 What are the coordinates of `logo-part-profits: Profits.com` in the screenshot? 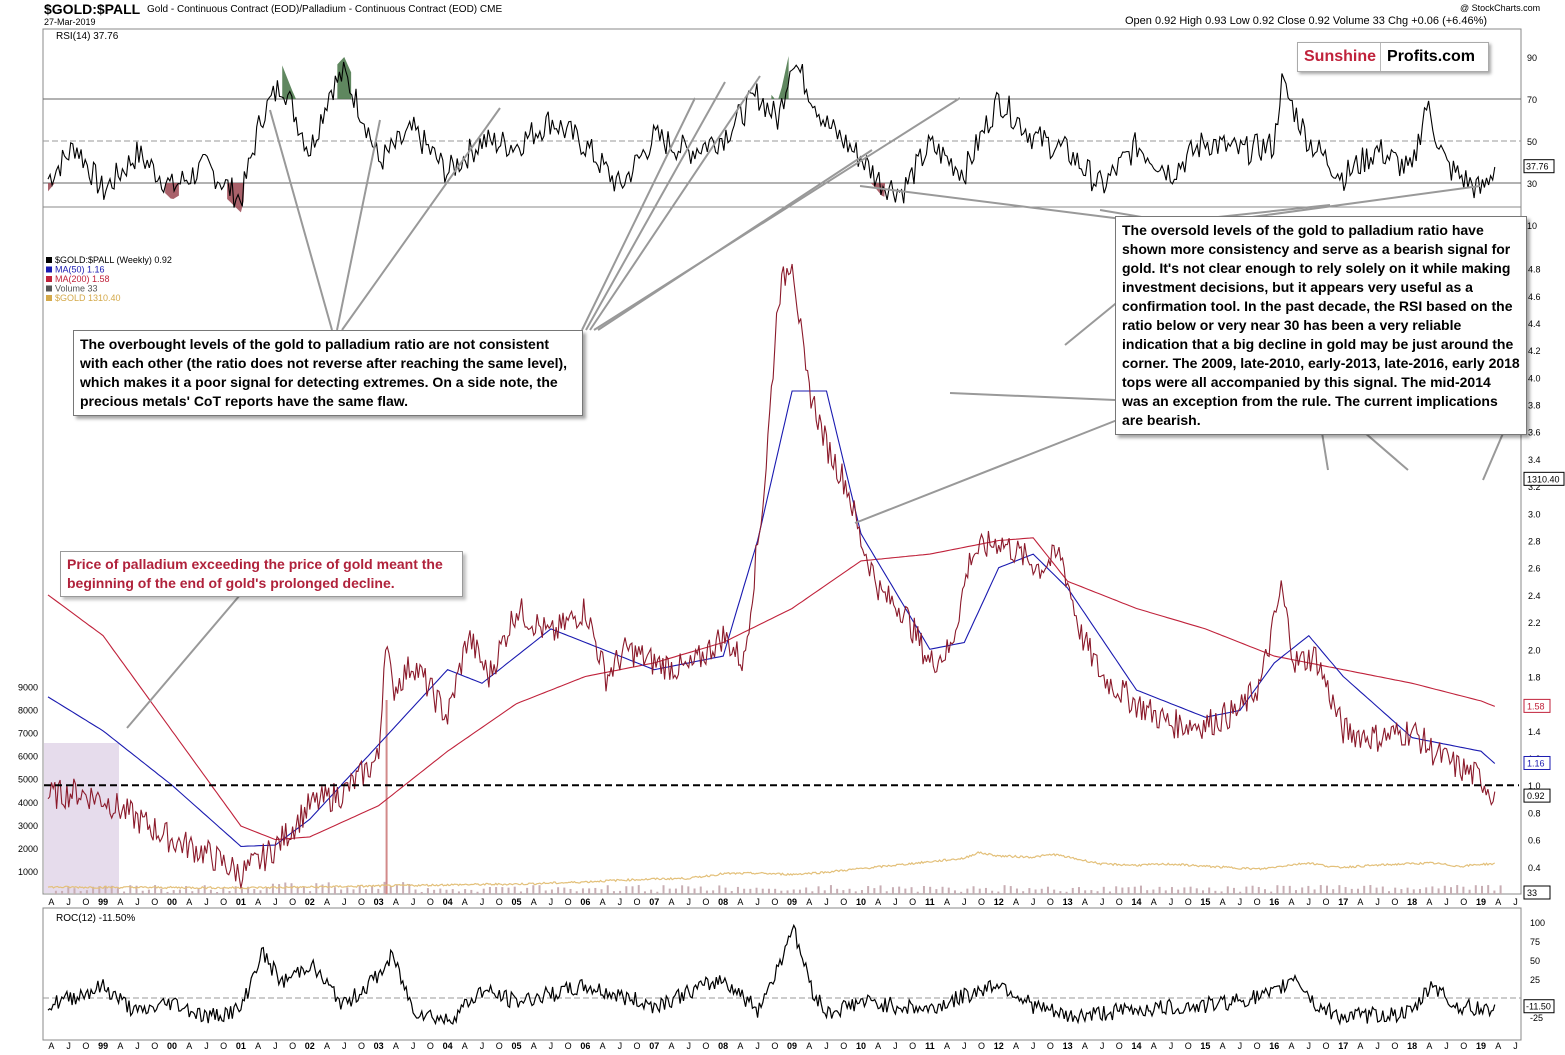 It's located at (1430, 57).